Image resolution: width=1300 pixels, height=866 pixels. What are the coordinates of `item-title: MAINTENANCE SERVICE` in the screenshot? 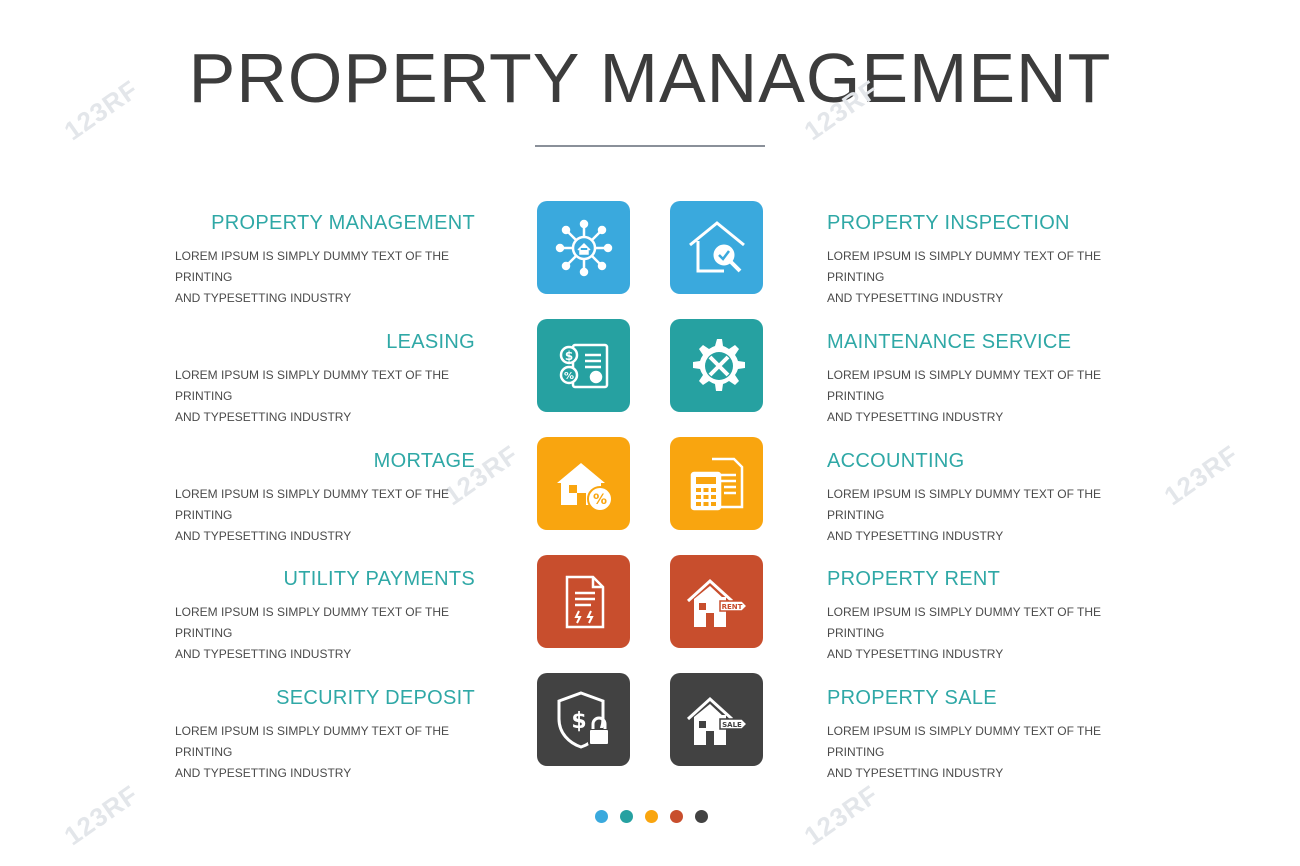 It's located at (949, 342).